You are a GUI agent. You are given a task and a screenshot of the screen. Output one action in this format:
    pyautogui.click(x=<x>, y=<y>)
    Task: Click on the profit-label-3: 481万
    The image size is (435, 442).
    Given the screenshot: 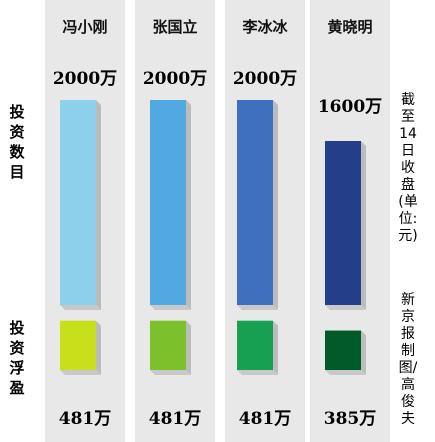 What is the action you would take?
    pyautogui.click(x=265, y=419)
    